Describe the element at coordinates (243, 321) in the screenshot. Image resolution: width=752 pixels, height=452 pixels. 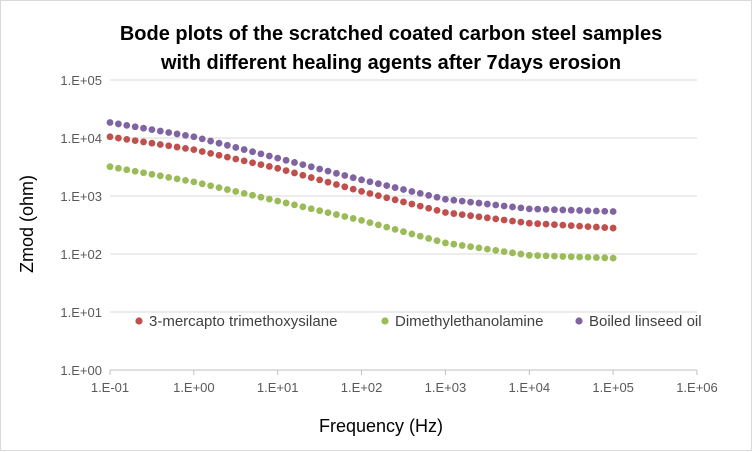
I see `legend-label: 3-mercapto trimethoxysilane` at that location.